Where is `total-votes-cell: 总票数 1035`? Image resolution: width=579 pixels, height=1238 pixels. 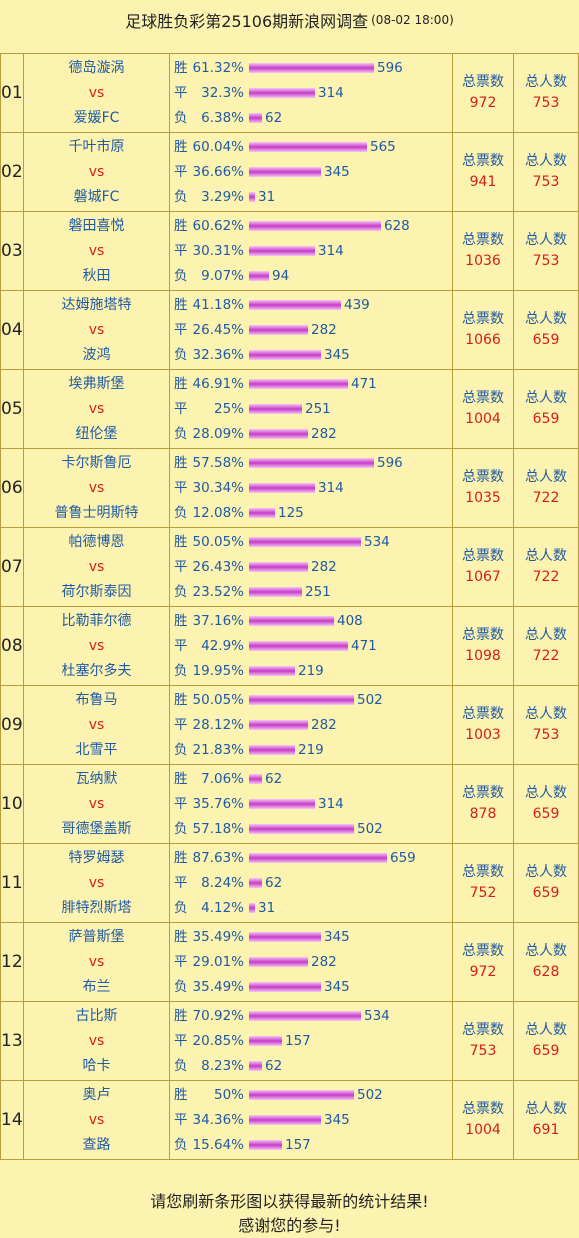 total-votes-cell: 总票数 1035 is located at coordinates (483, 488).